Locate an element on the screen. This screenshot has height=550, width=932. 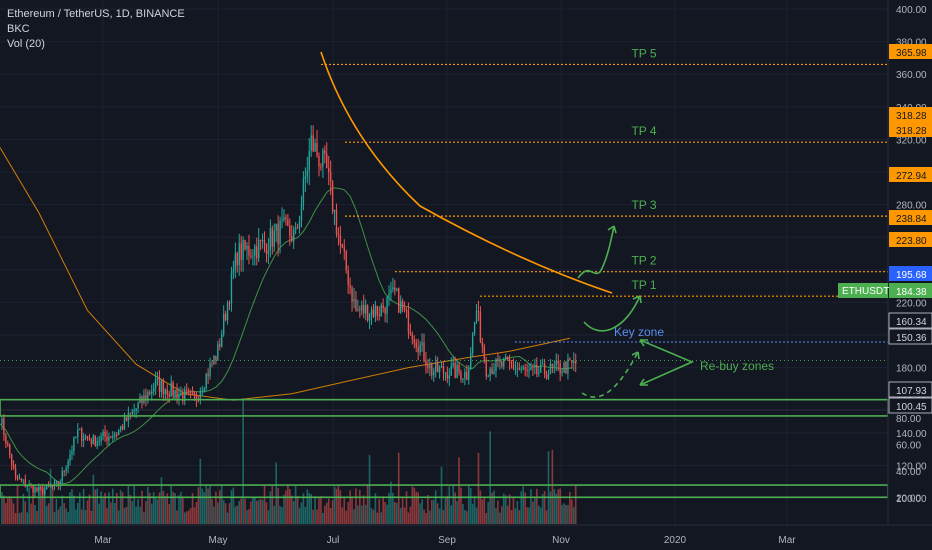
time-tick-label: Nov is located at coordinates (561, 540).